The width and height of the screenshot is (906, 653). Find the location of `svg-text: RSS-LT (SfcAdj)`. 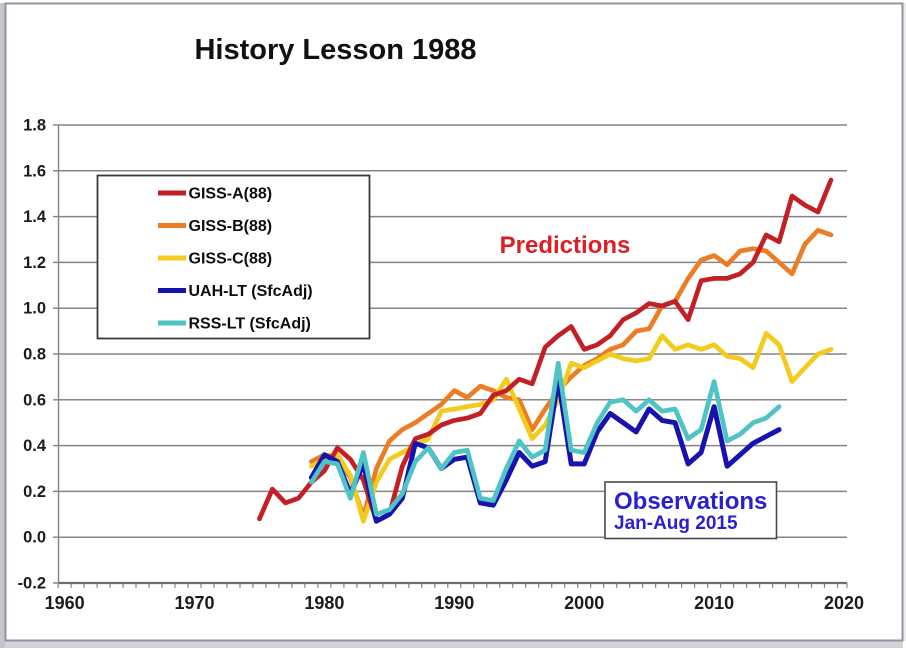

svg-text: RSS-LT (SfcAdj) is located at coordinates (250, 324).